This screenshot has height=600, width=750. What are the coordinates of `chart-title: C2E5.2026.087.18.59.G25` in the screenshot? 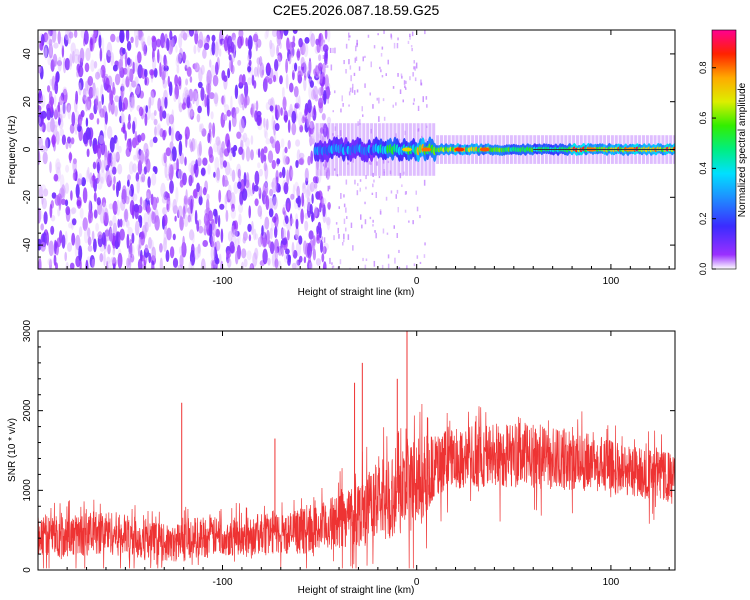 It's located at (356, 10).